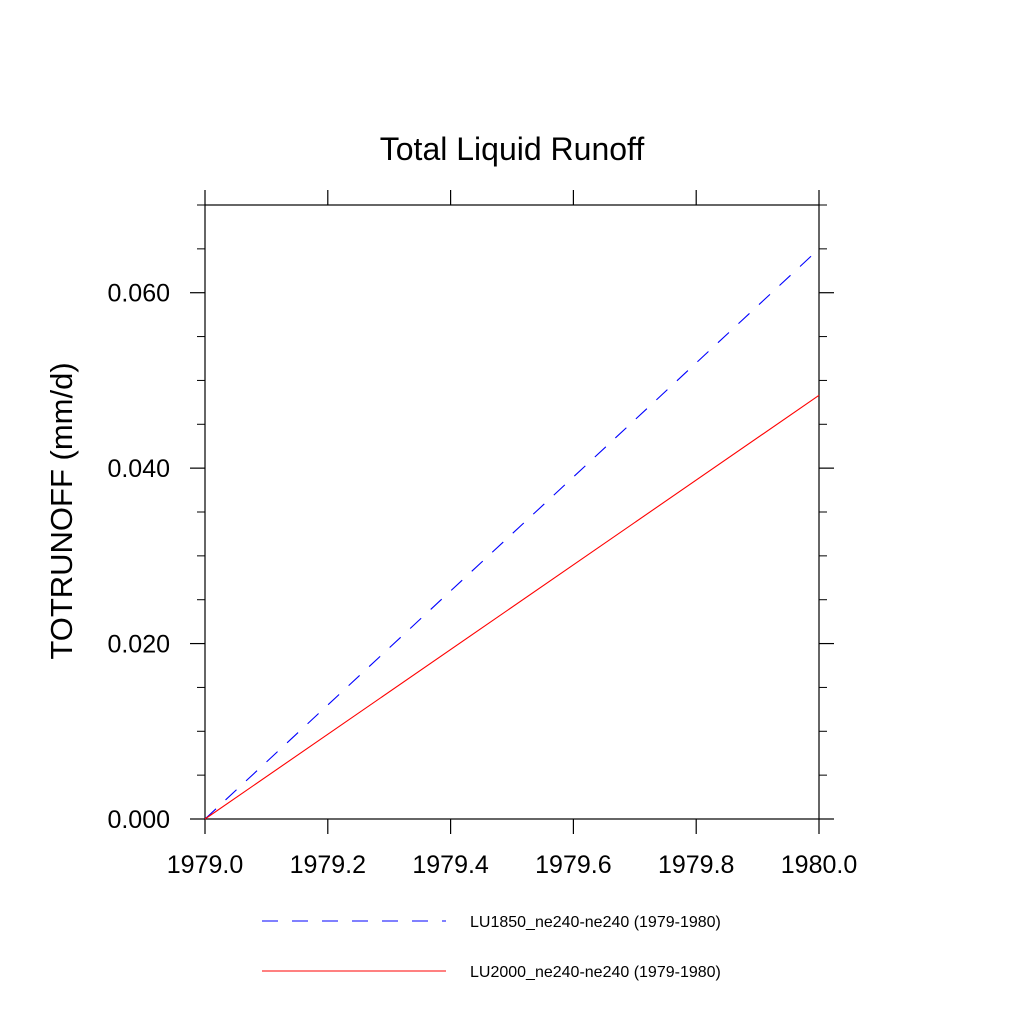  I want to click on y-tick-label: 0.040, so click(138, 469).